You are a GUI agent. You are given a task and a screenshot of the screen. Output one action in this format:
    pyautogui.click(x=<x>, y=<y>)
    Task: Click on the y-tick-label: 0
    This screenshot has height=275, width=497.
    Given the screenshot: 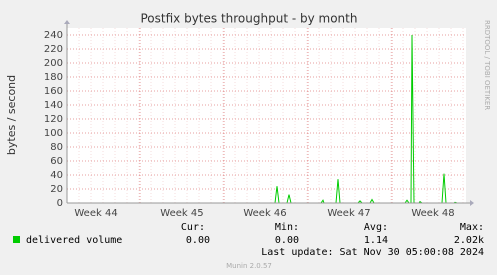 What is the action you would take?
    pyautogui.click(x=60, y=203)
    